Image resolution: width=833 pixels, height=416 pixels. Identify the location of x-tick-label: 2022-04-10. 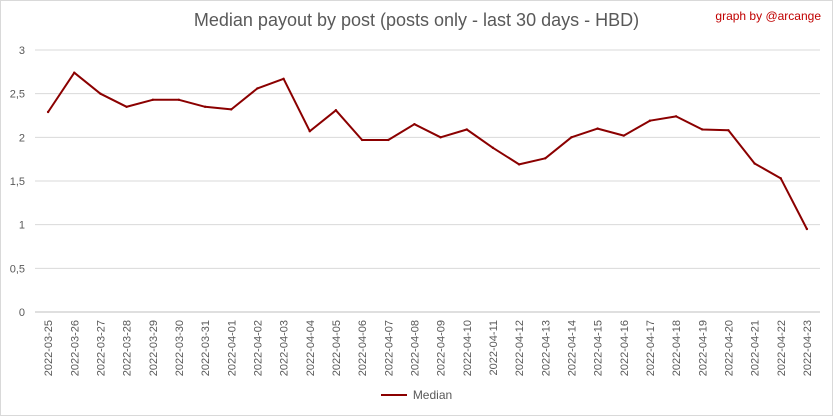
(468, 348).